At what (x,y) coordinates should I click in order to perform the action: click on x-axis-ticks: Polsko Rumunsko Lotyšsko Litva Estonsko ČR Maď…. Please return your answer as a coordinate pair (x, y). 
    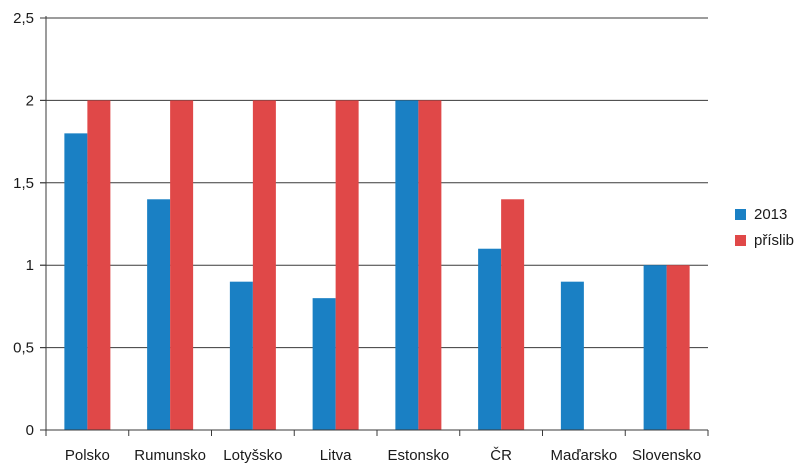
    Looking at the image, I should click on (377, 447).